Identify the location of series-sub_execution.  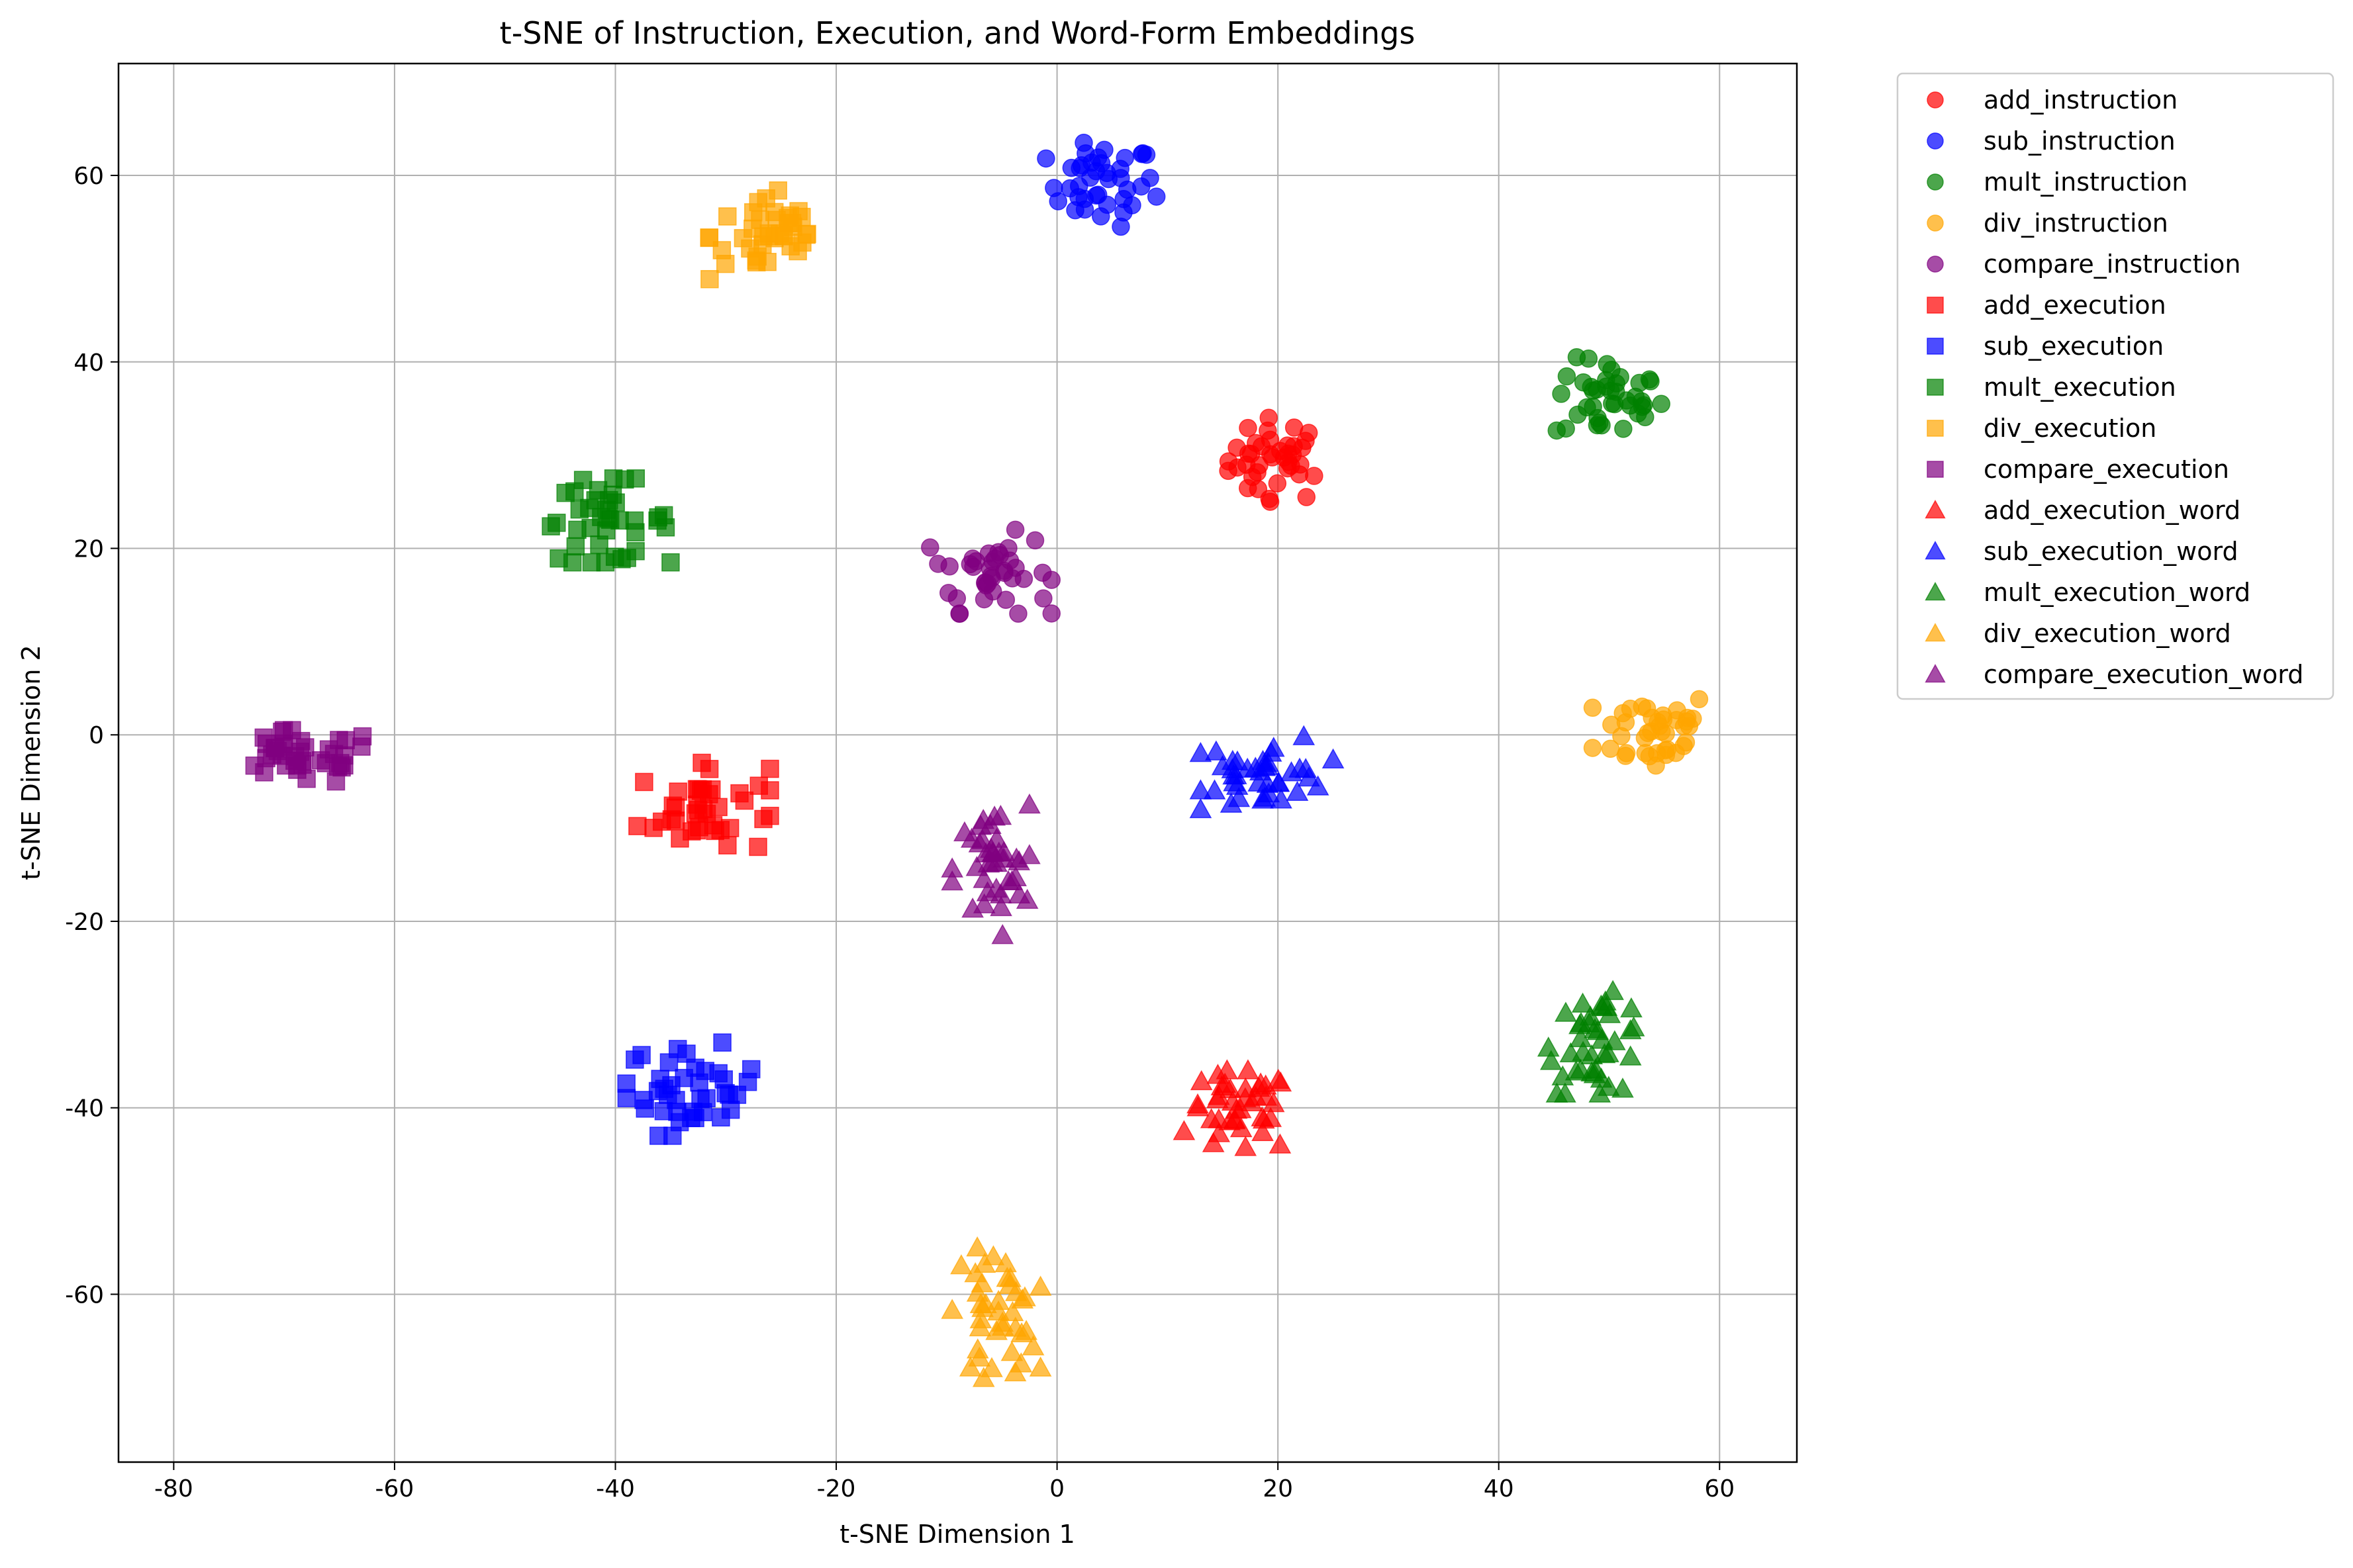
(689, 1089).